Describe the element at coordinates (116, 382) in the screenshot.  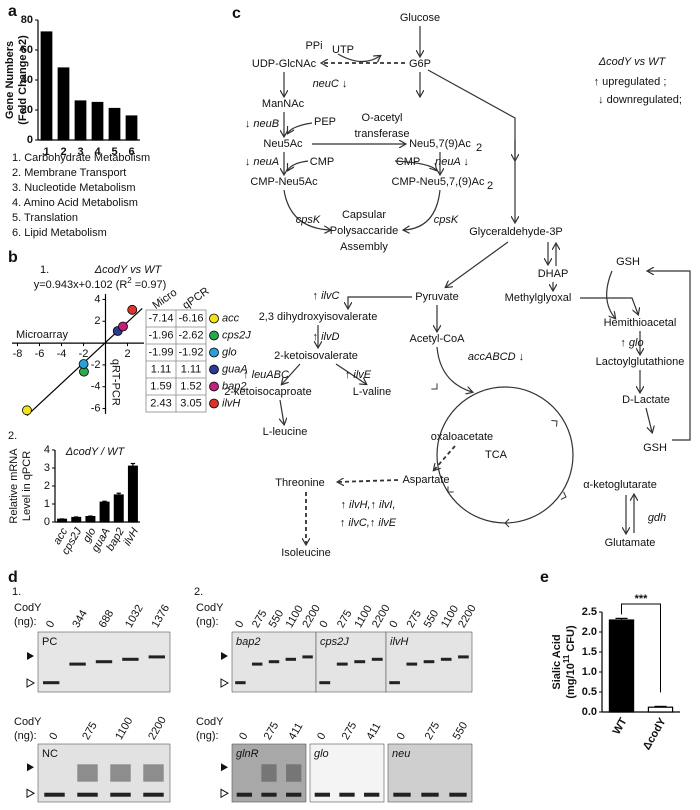
I see `y-axis-label: qRT-PCR` at that location.